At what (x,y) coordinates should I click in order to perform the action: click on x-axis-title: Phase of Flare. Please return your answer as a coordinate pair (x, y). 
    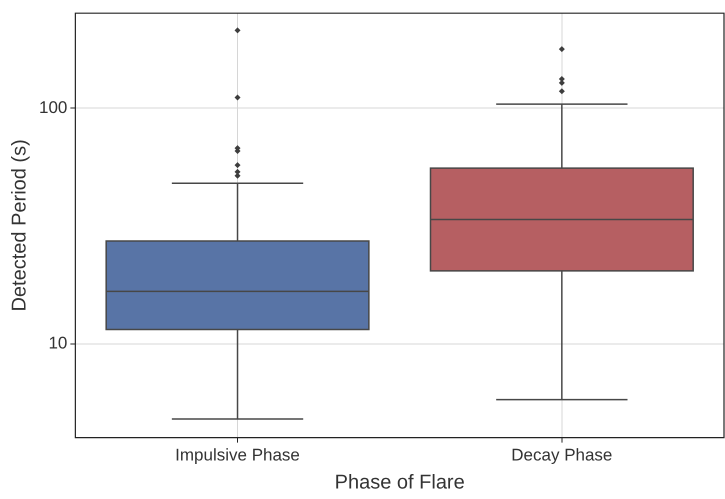
    Looking at the image, I should click on (399, 483).